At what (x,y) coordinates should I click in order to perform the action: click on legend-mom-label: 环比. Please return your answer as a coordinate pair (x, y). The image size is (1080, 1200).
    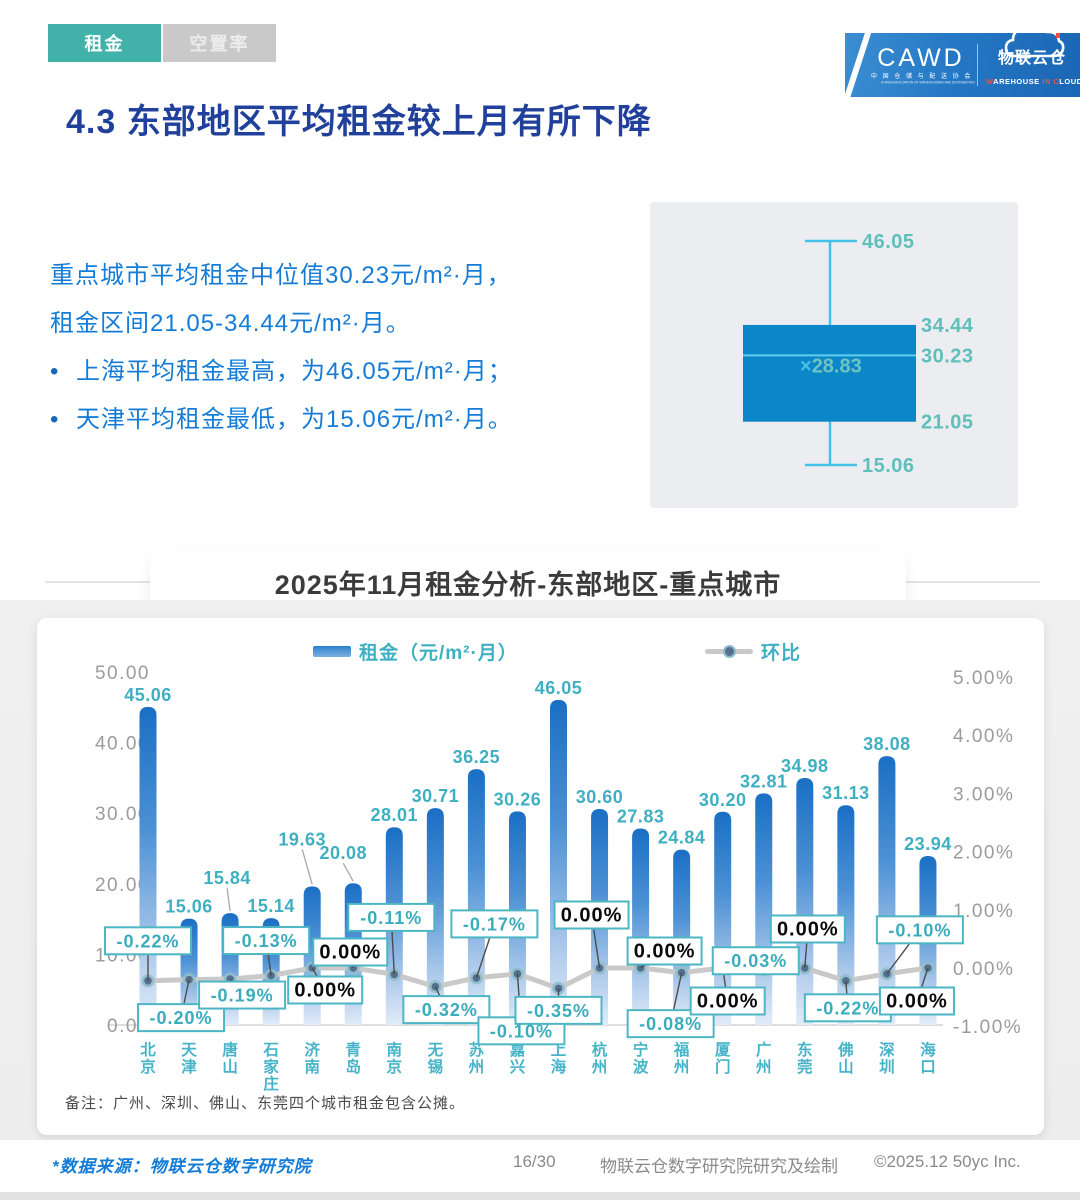
    Looking at the image, I should click on (781, 653).